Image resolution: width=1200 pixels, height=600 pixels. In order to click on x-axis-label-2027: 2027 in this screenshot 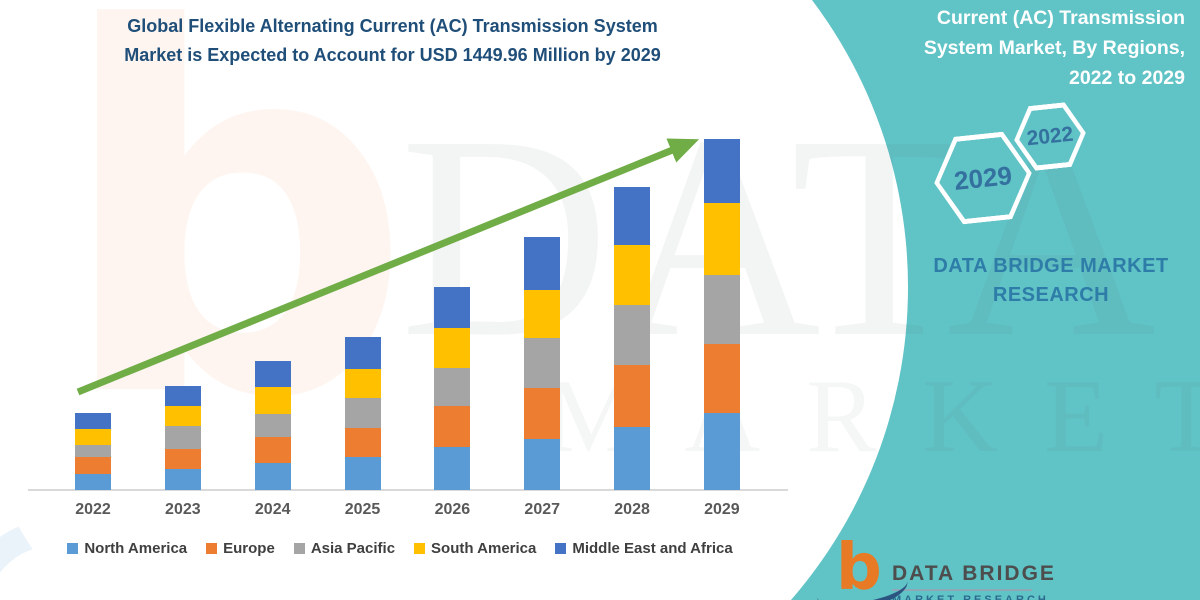, I will do `click(542, 510)`.